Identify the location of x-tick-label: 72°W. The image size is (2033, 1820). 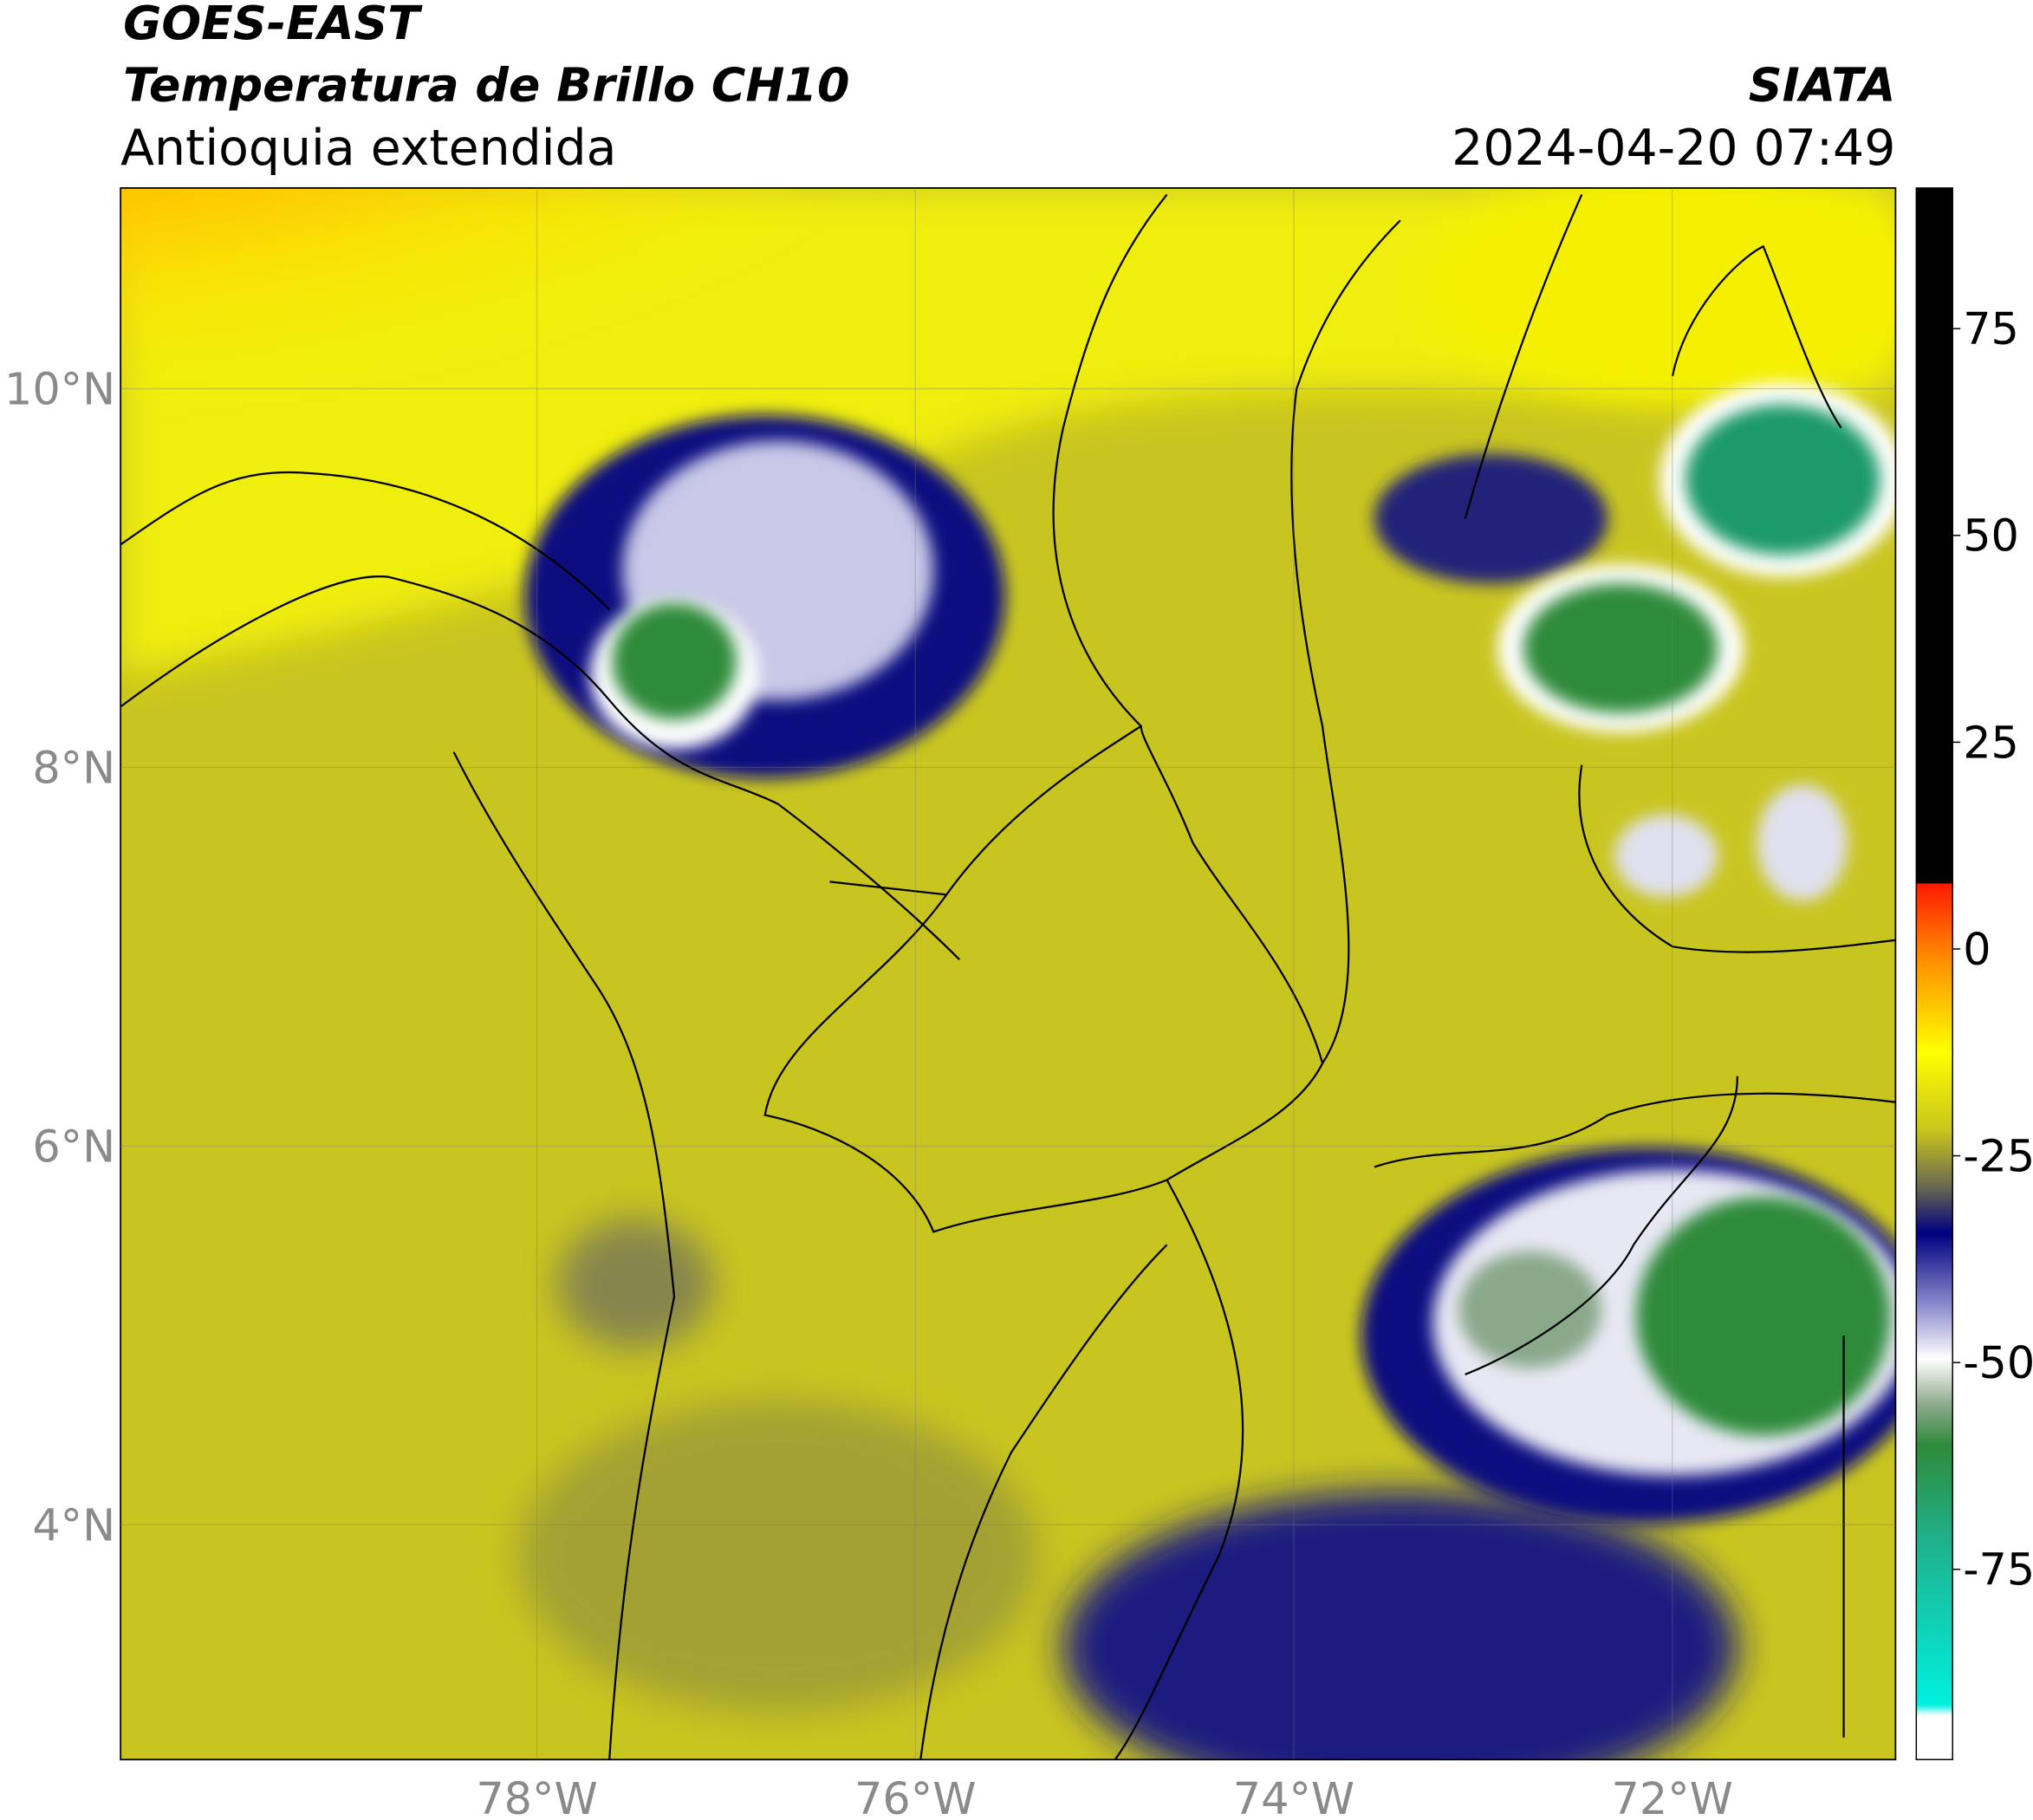
(1672, 1796).